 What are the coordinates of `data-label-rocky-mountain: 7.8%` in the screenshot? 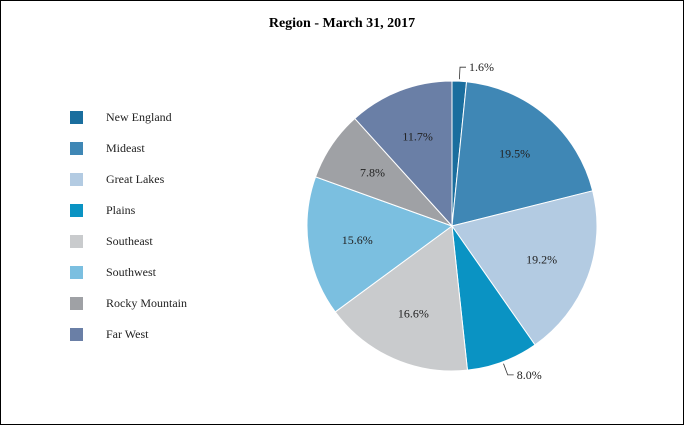 It's located at (372, 173).